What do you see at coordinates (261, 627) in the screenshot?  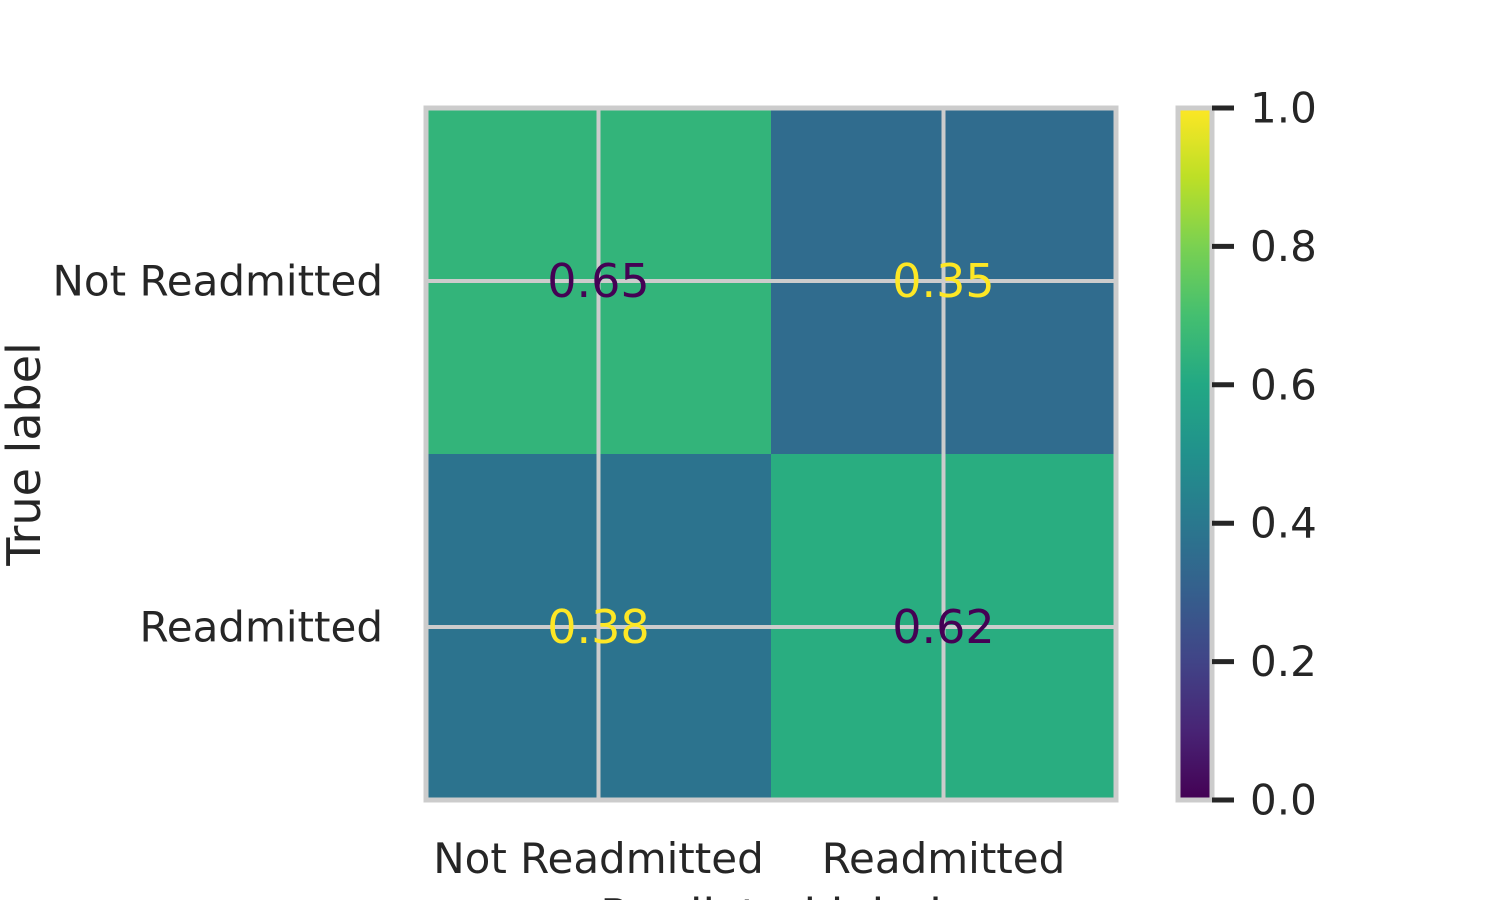 I see `y-tick-label: Readmitted` at bounding box center [261, 627].